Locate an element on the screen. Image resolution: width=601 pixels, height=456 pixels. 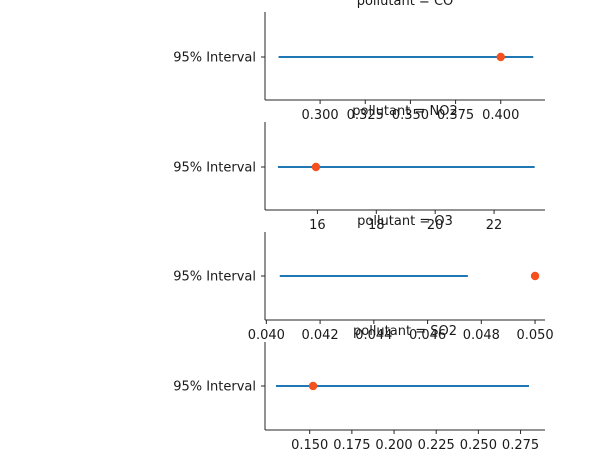
x-tick-label: 0.040 is located at coordinates (266, 335).